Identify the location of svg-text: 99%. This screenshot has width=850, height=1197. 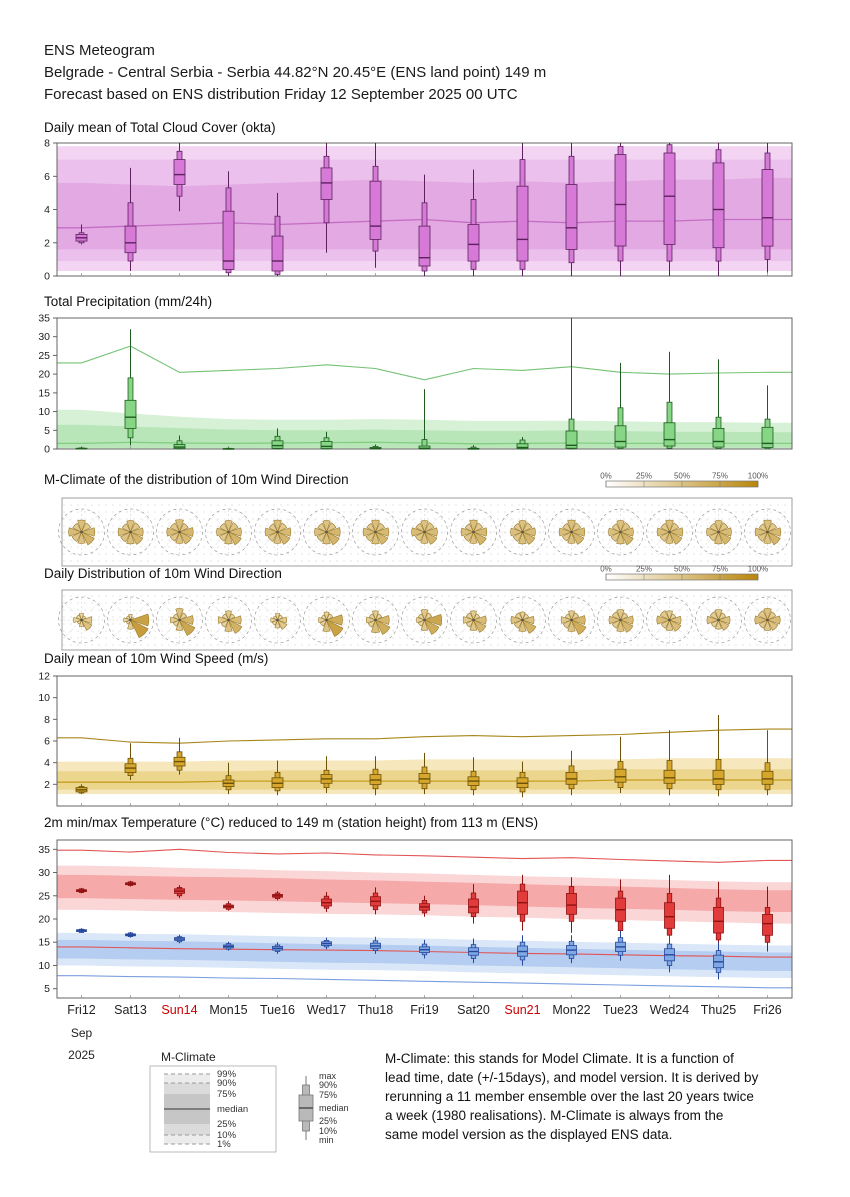
(227, 1074).